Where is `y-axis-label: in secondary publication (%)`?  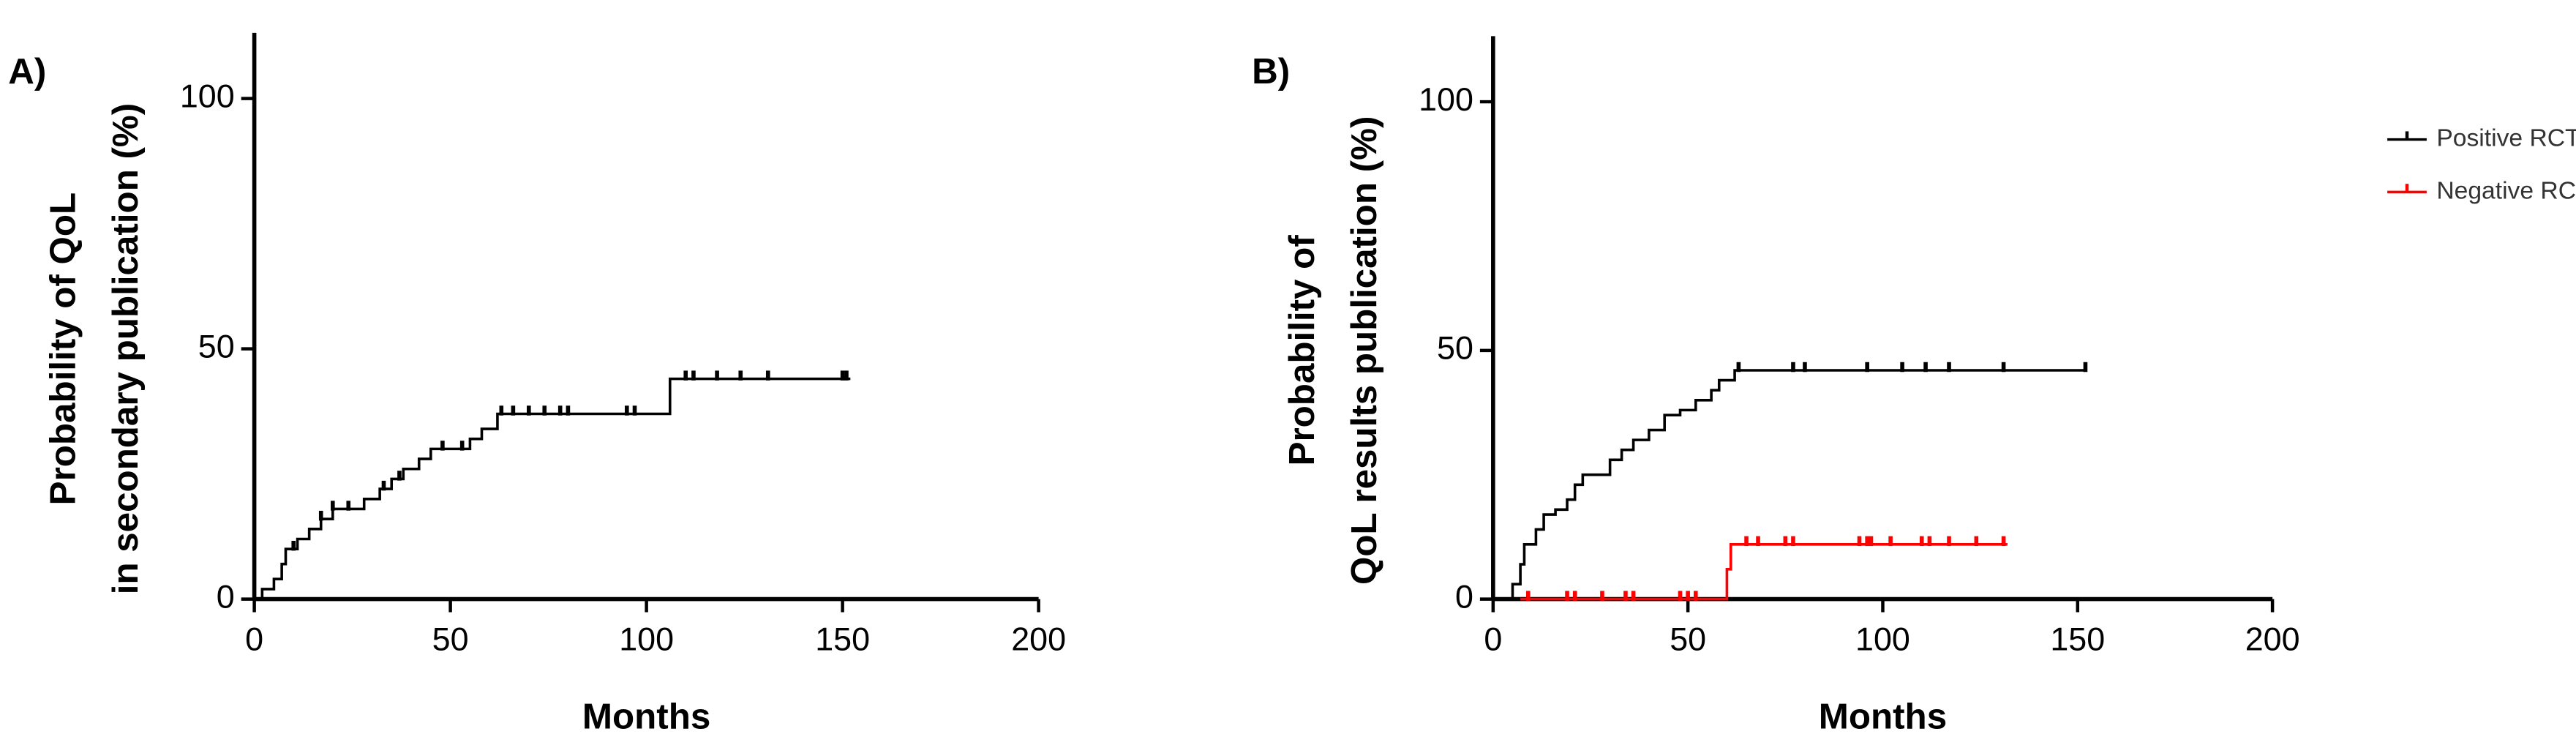 y-axis-label: in secondary publication (%) is located at coordinates (125, 349).